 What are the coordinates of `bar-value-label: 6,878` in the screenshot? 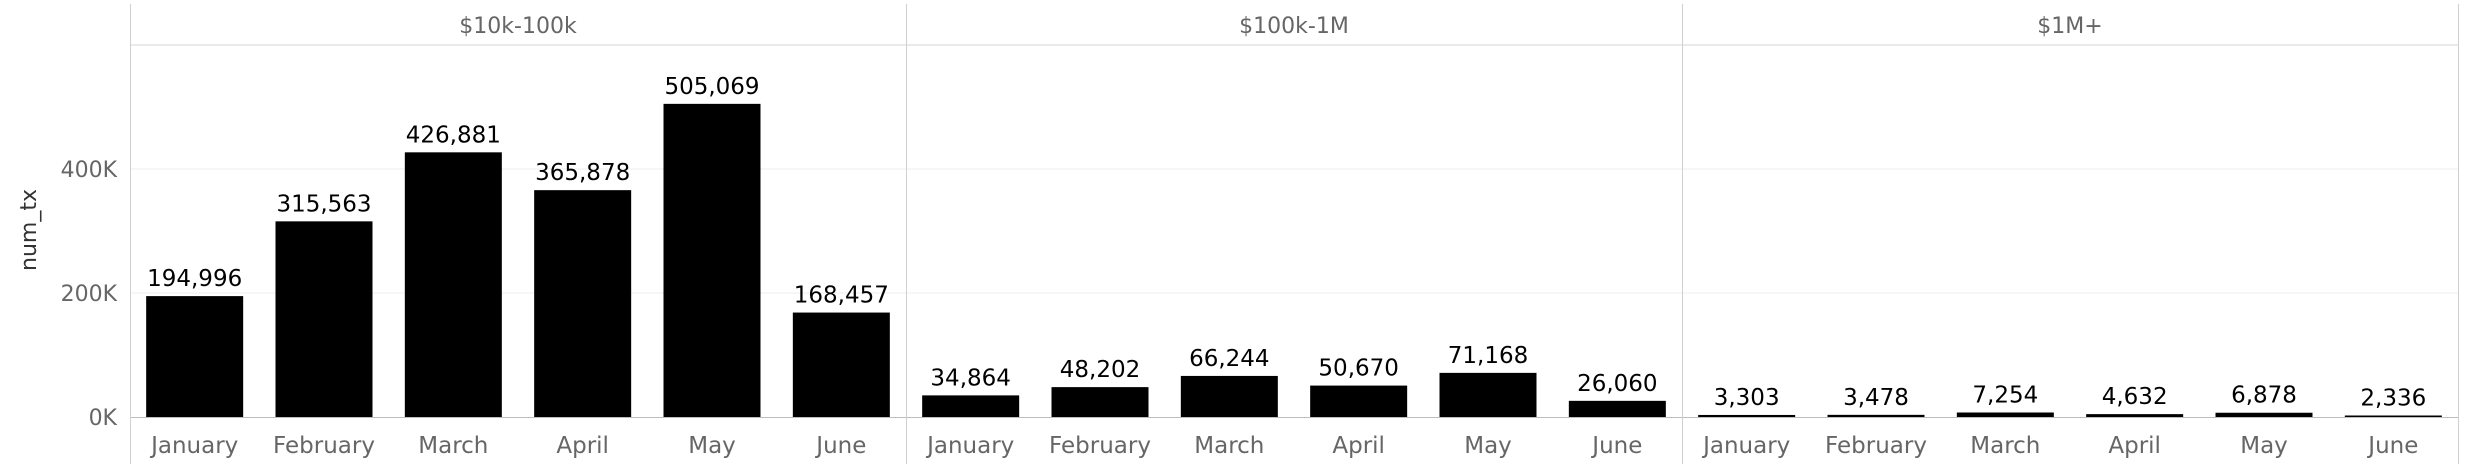 It's located at (2264, 396).